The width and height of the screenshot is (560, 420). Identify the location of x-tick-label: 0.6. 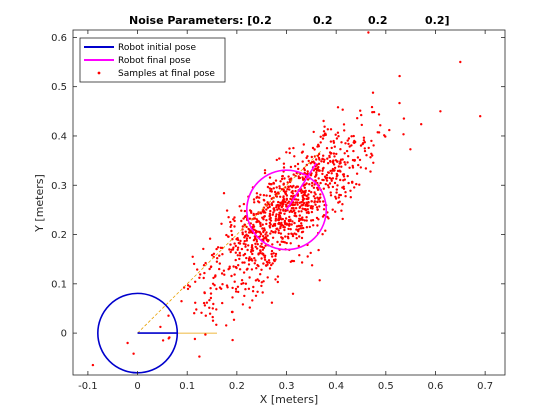
(436, 386).